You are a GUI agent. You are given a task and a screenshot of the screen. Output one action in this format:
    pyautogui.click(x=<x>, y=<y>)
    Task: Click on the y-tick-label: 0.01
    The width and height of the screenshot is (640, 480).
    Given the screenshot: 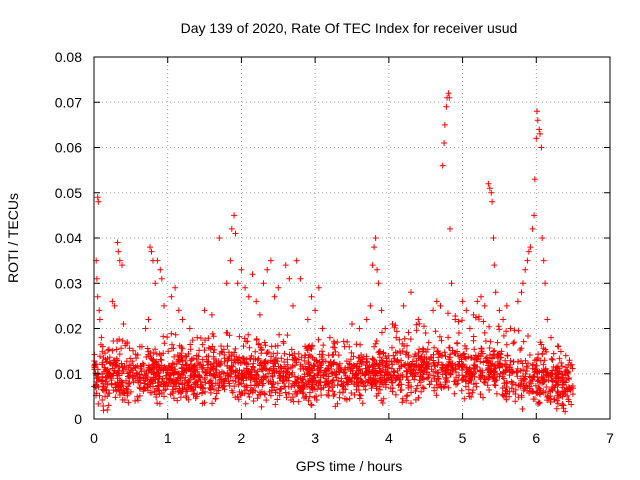 What is the action you would take?
    pyautogui.click(x=68, y=374)
    